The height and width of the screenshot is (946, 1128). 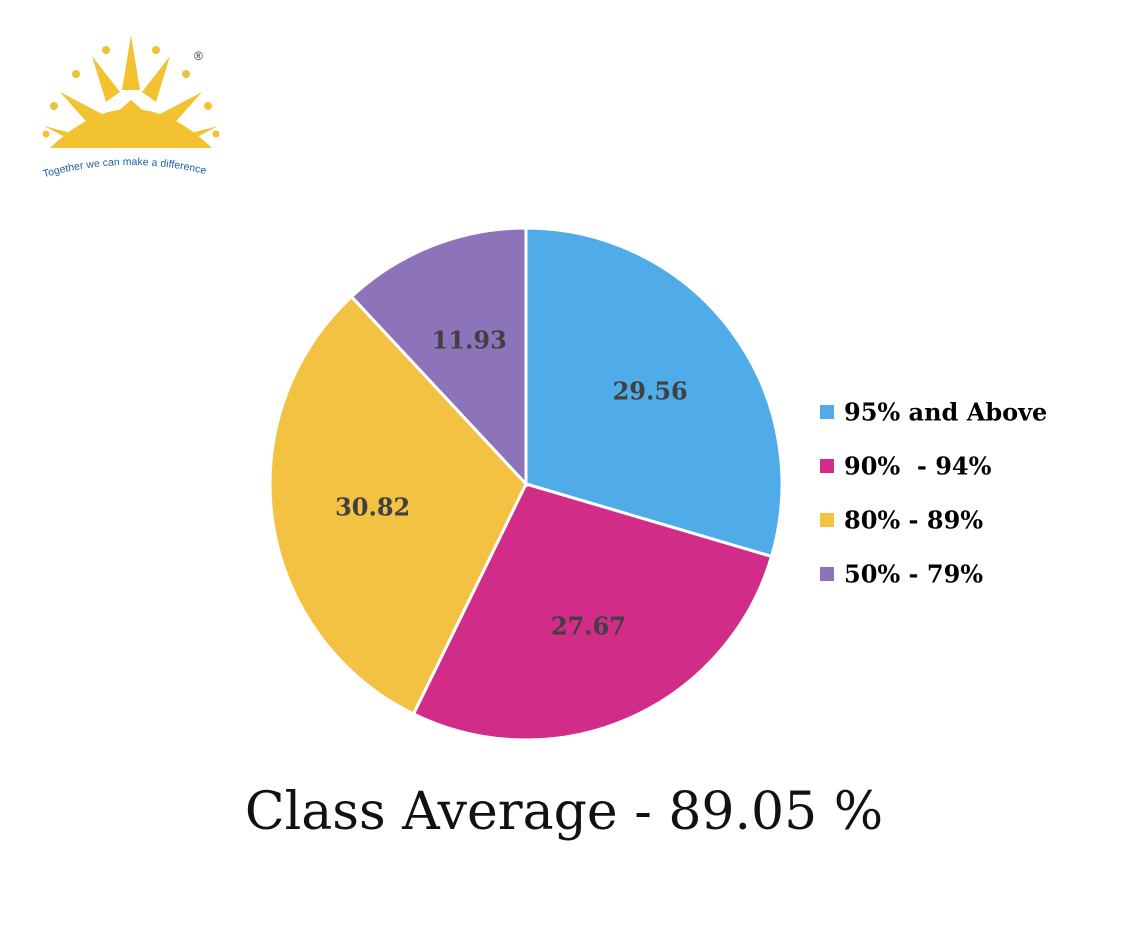 What do you see at coordinates (918, 466) in the screenshot?
I see `legend-label-2: 90% - 94%` at bounding box center [918, 466].